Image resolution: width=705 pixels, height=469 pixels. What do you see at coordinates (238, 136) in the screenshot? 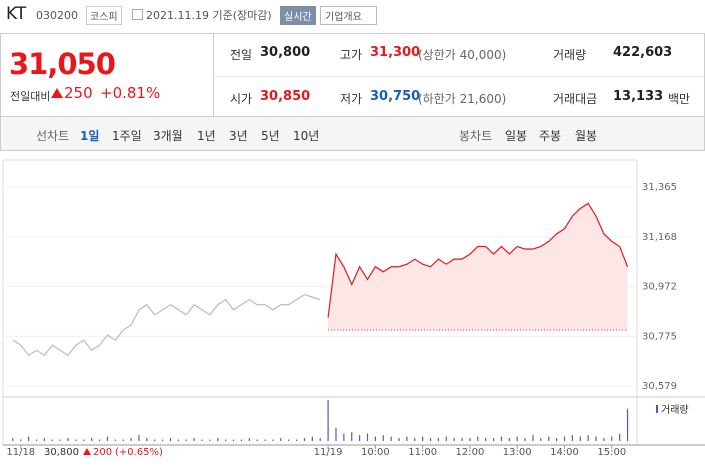
I see `tab: 3년` at bounding box center [238, 136].